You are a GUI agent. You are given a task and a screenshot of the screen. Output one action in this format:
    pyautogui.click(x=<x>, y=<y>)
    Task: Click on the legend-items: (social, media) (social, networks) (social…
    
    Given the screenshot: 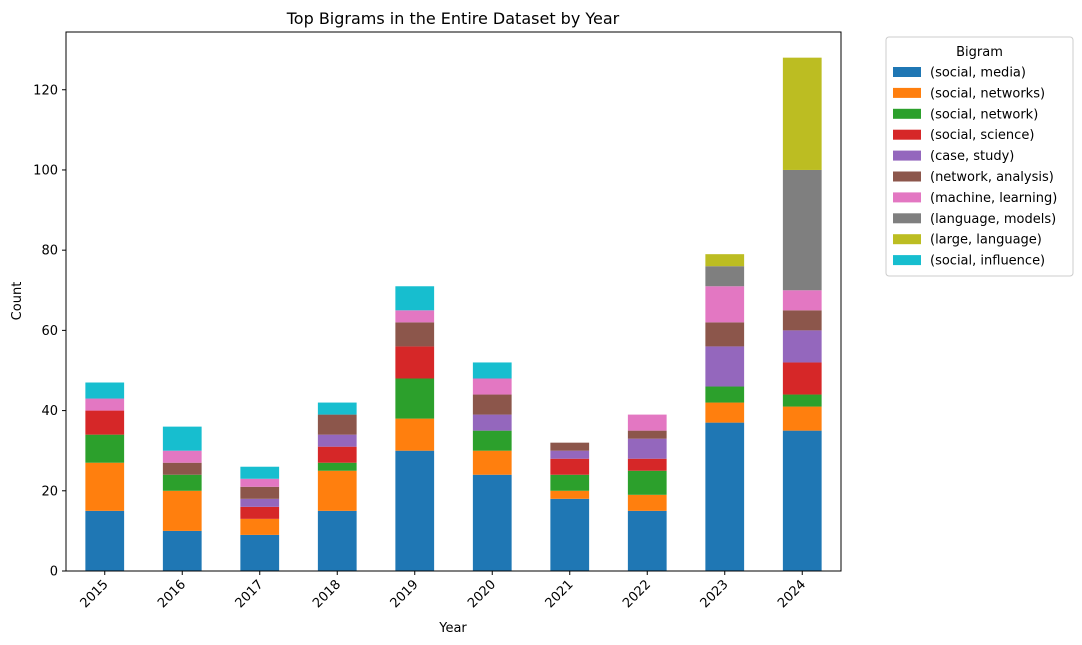 What is the action you would take?
    pyautogui.click(x=975, y=167)
    